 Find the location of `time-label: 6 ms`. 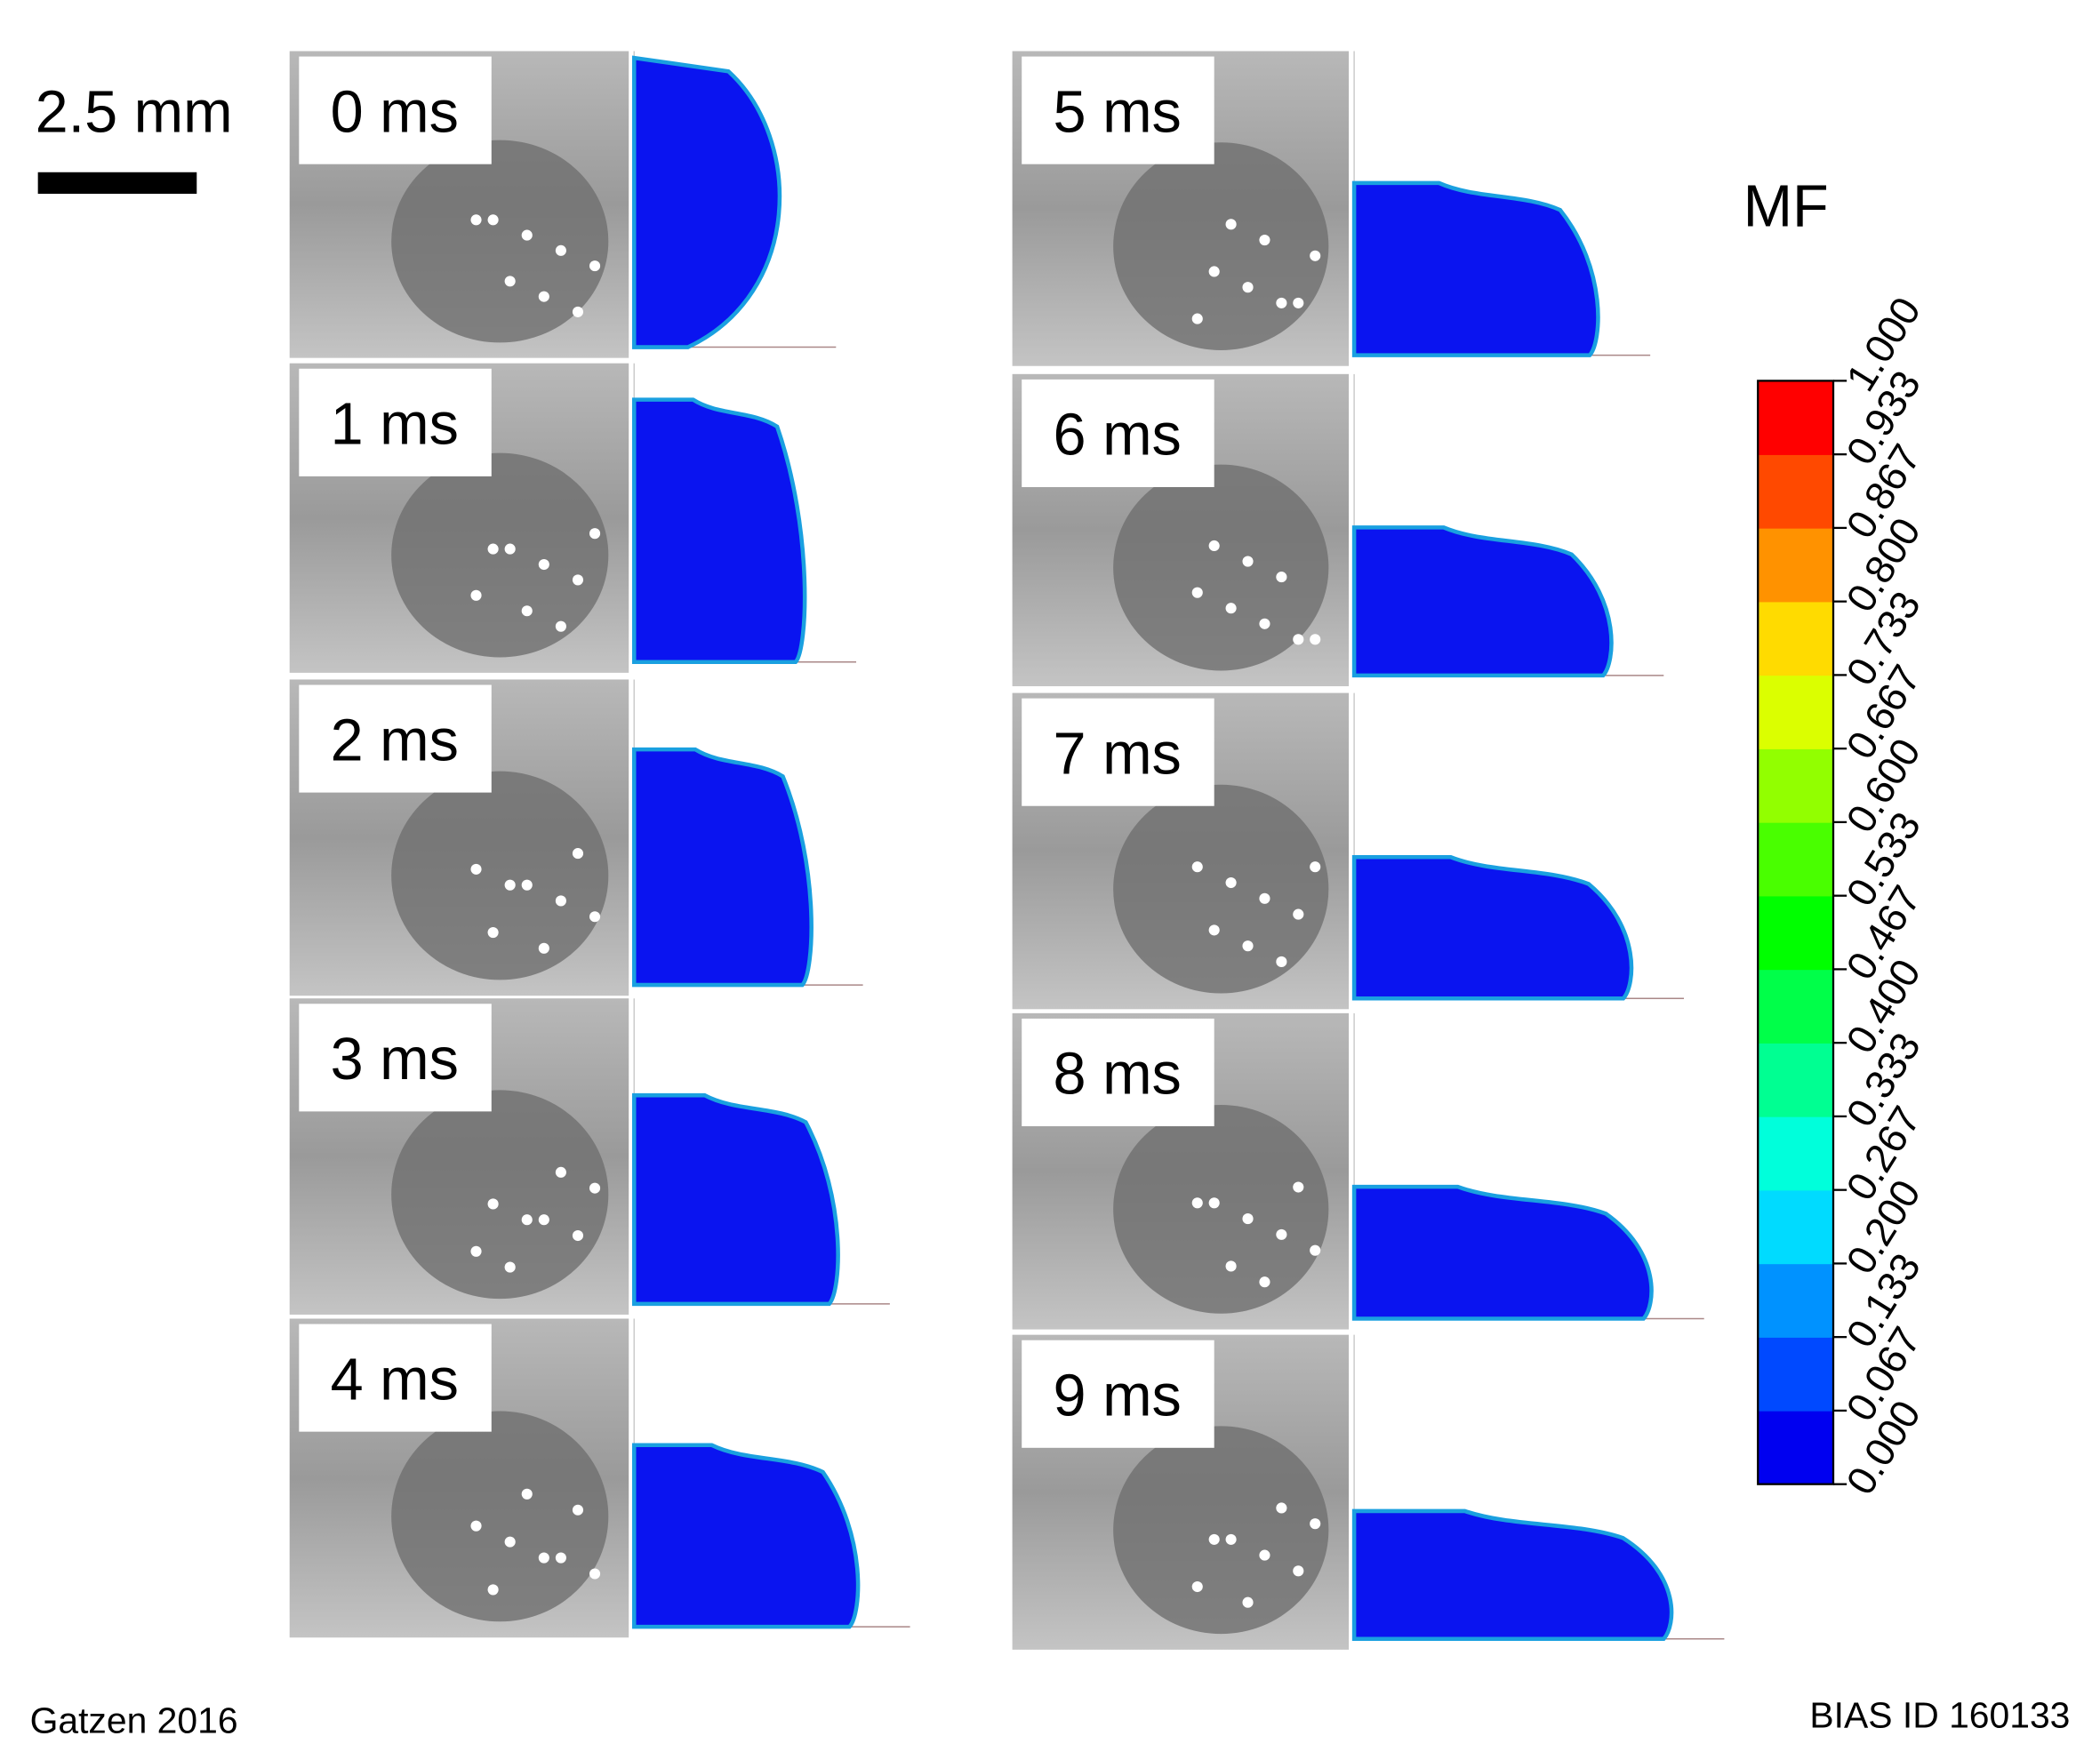

time-label: 6 ms is located at coordinates (1118, 435).